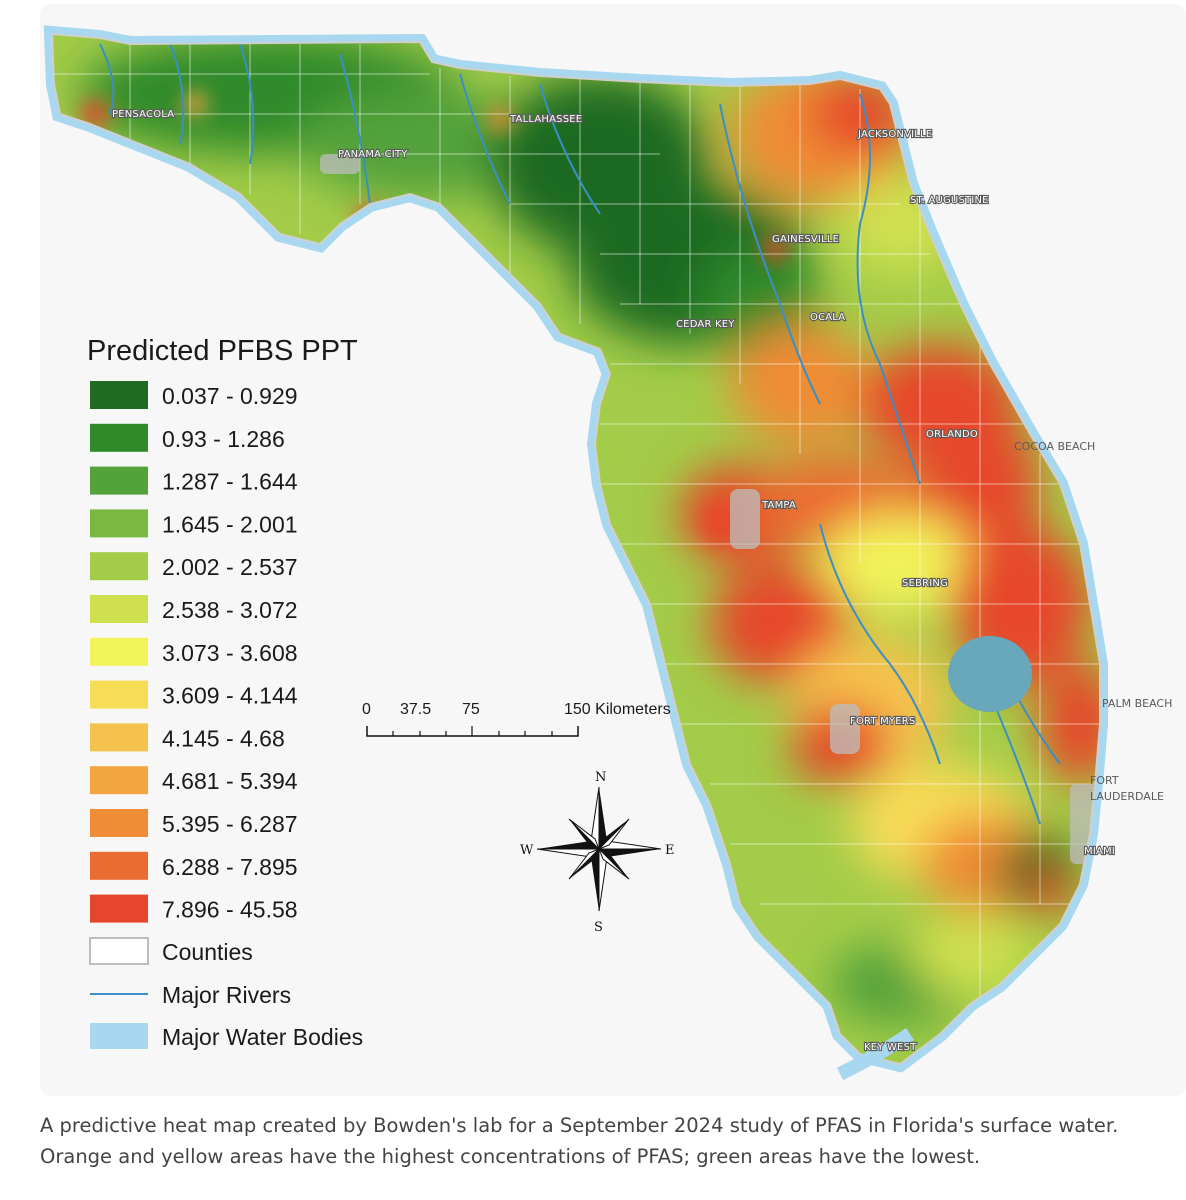  What do you see at coordinates (230, 567) in the screenshot?
I see `legend-class-label-4: 2.002 - 2.537` at bounding box center [230, 567].